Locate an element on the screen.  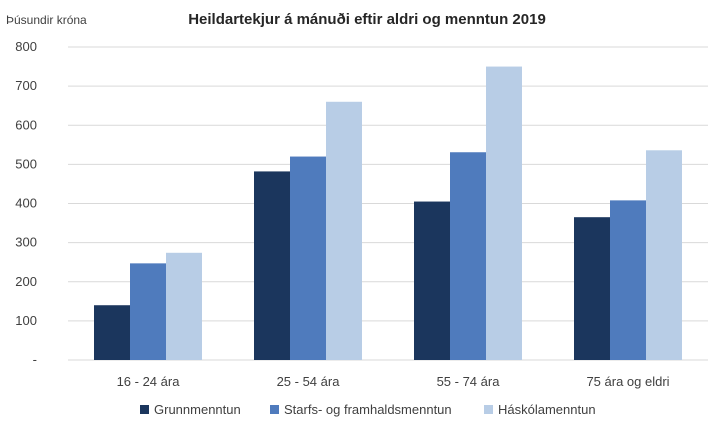
y-axis-ticks: - 100 200 300 400 500 600 700 800 is located at coordinates (26, 203).